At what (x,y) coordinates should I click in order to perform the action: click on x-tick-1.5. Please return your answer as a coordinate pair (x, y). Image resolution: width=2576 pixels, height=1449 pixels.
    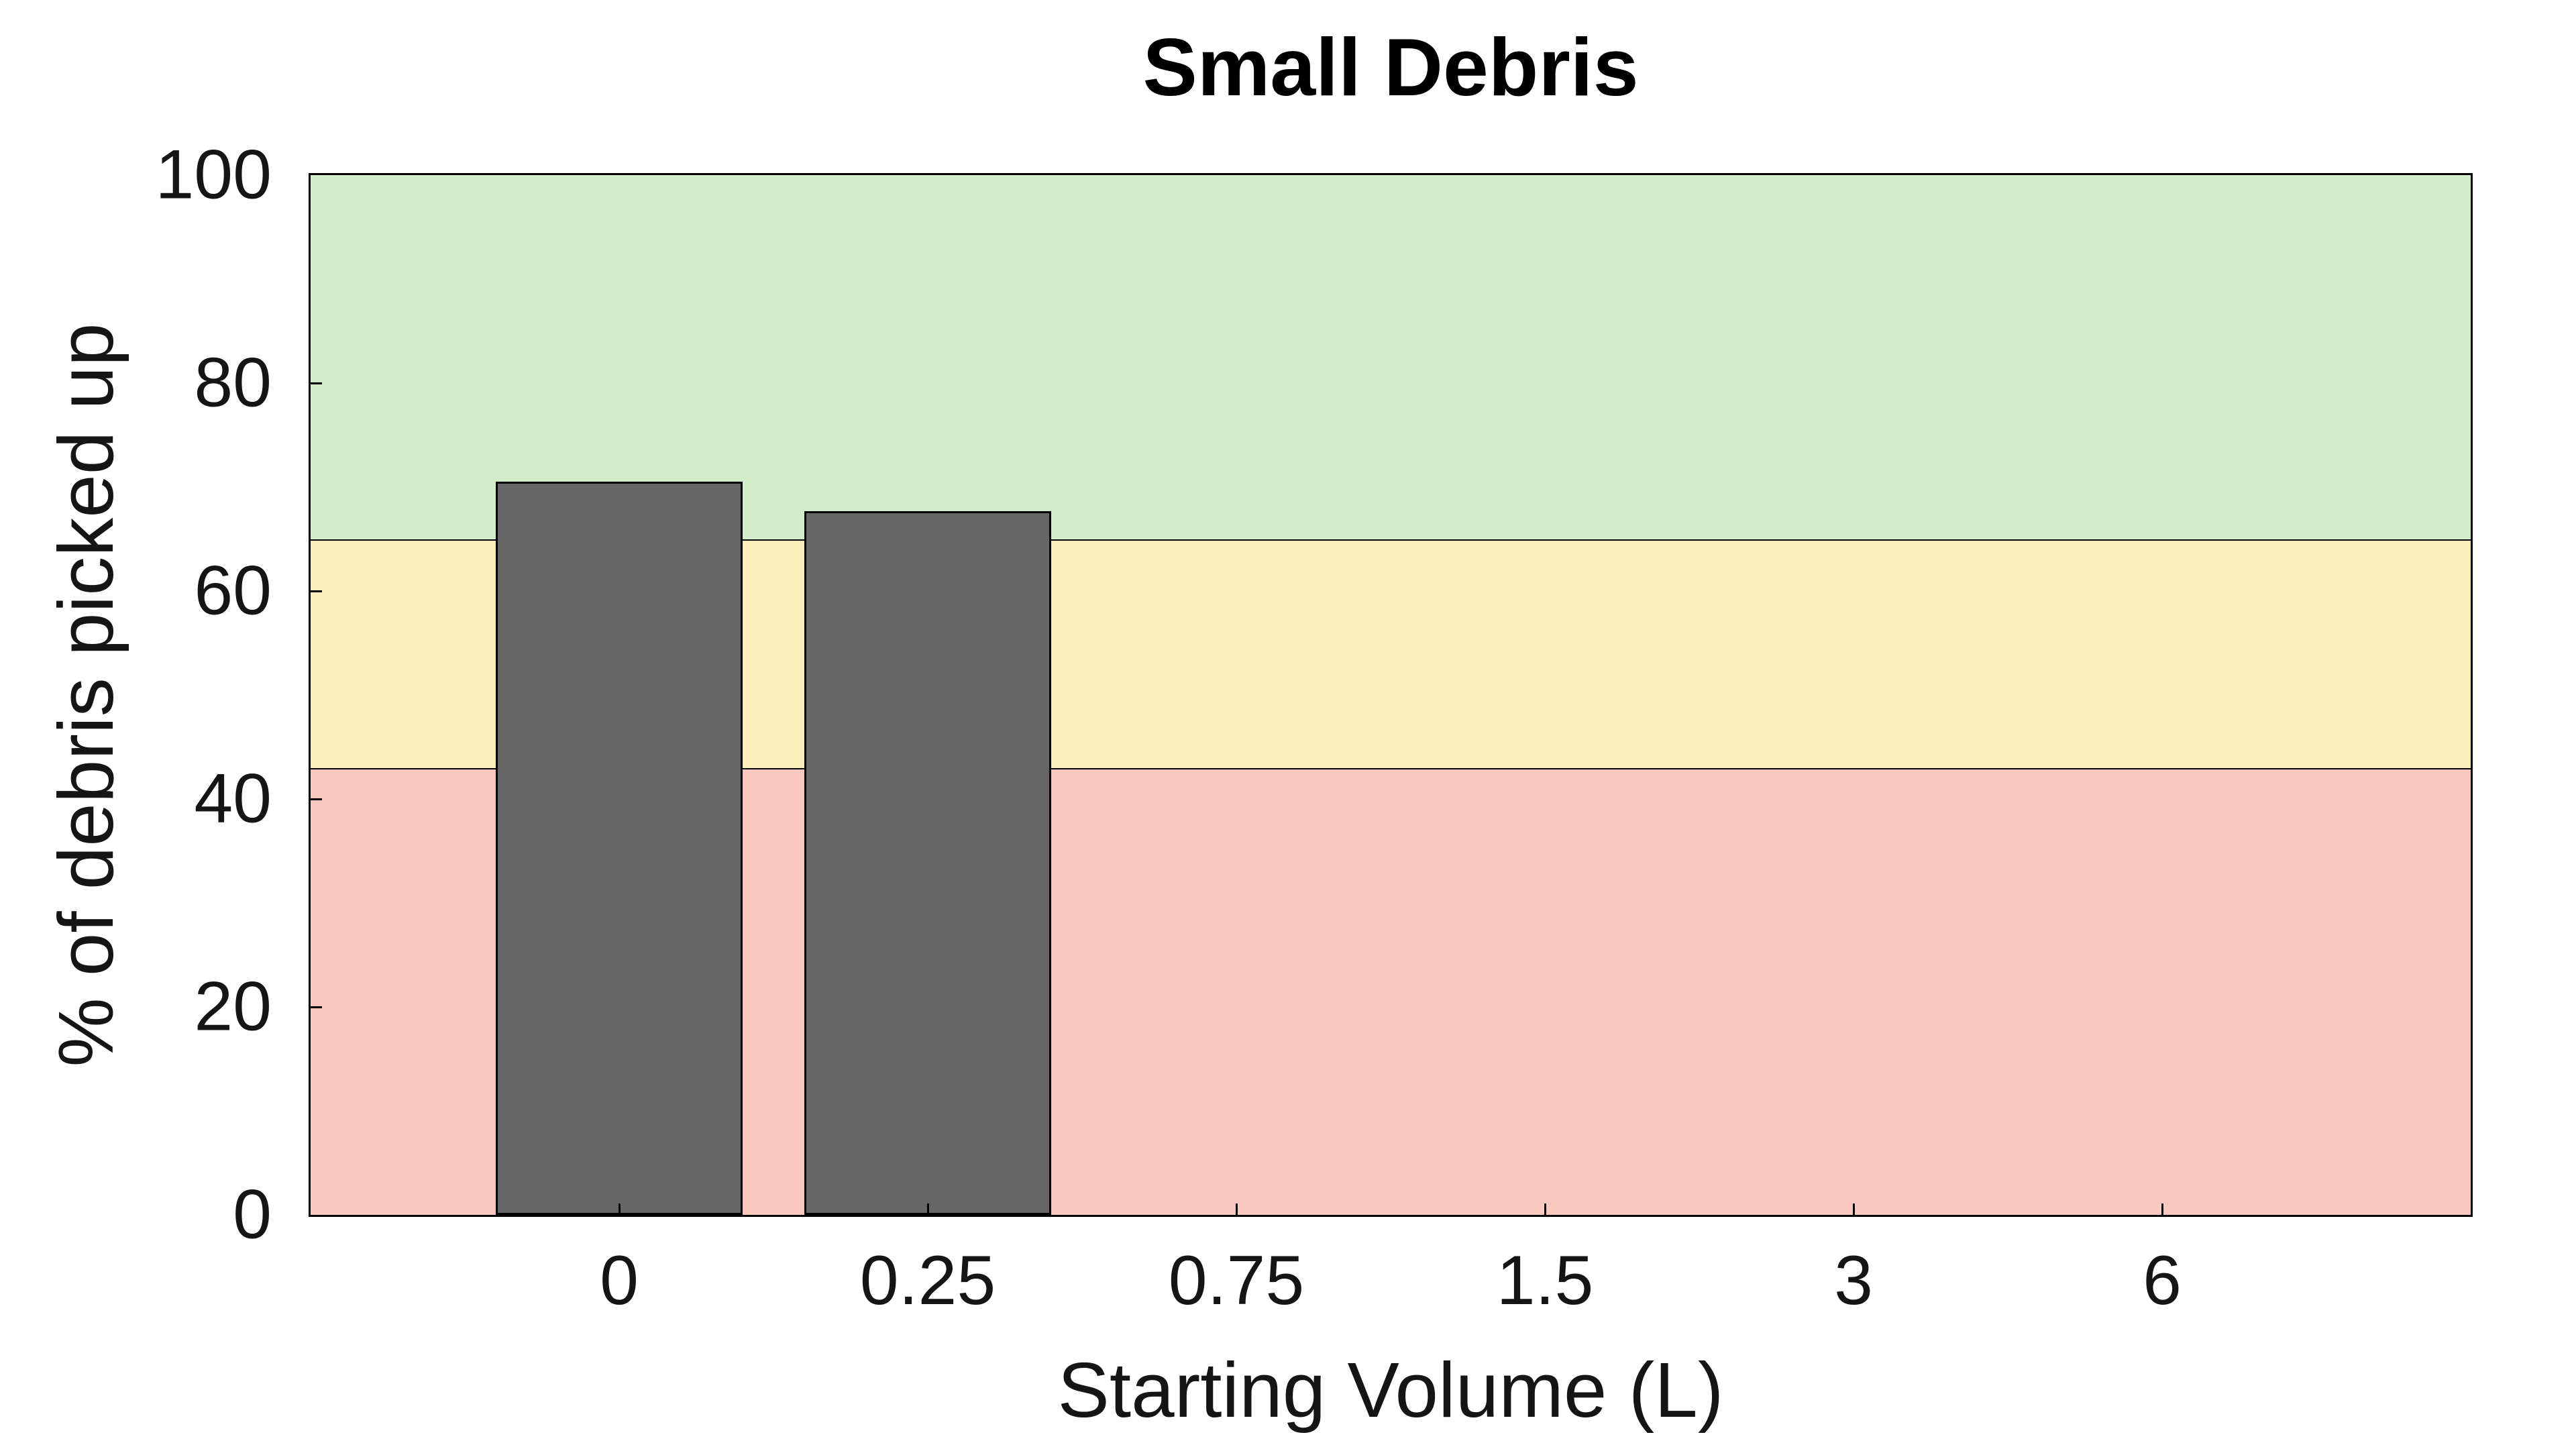
    Looking at the image, I should click on (1545, 1209).